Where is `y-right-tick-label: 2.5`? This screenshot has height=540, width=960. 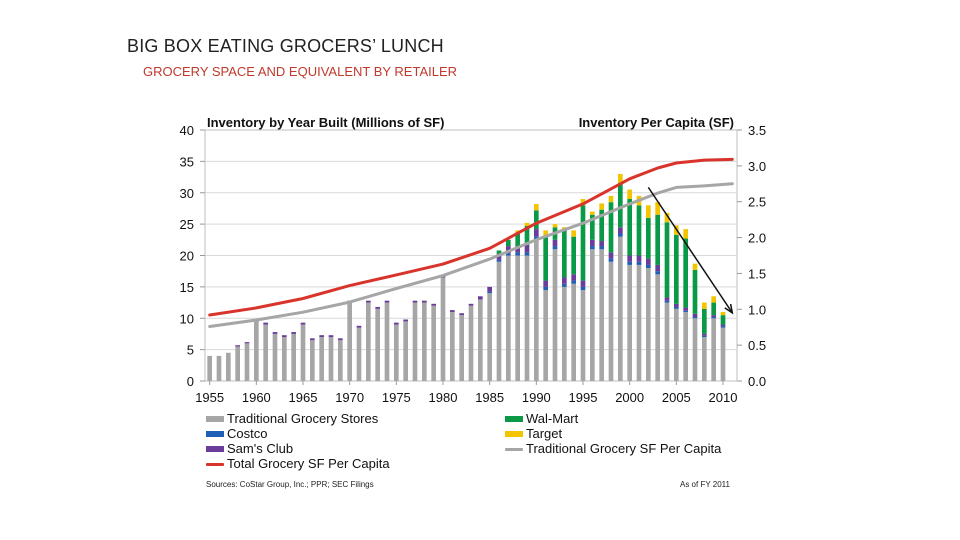 y-right-tick-label: 2.5 is located at coordinates (757, 202).